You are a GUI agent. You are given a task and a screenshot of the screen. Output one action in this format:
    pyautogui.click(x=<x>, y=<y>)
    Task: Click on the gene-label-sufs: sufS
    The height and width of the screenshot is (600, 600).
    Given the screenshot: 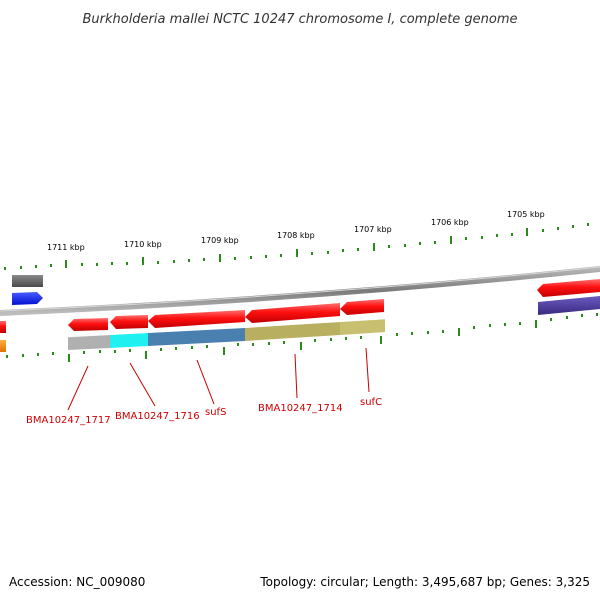 What is the action you would take?
    pyautogui.click(x=215, y=412)
    